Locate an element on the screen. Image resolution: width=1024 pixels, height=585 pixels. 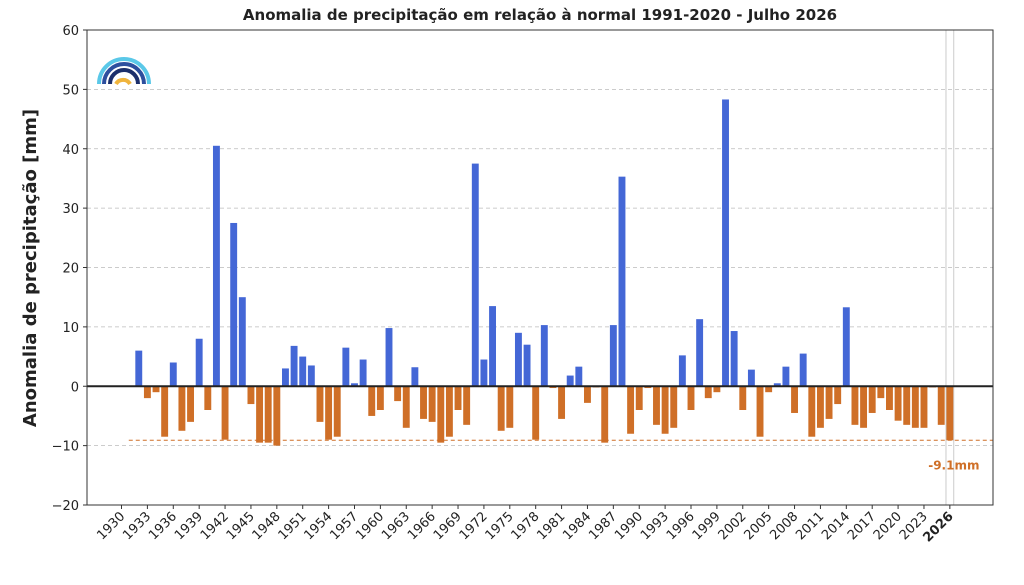
reference-label: -9.1mm is located at coordinates (953, 465).